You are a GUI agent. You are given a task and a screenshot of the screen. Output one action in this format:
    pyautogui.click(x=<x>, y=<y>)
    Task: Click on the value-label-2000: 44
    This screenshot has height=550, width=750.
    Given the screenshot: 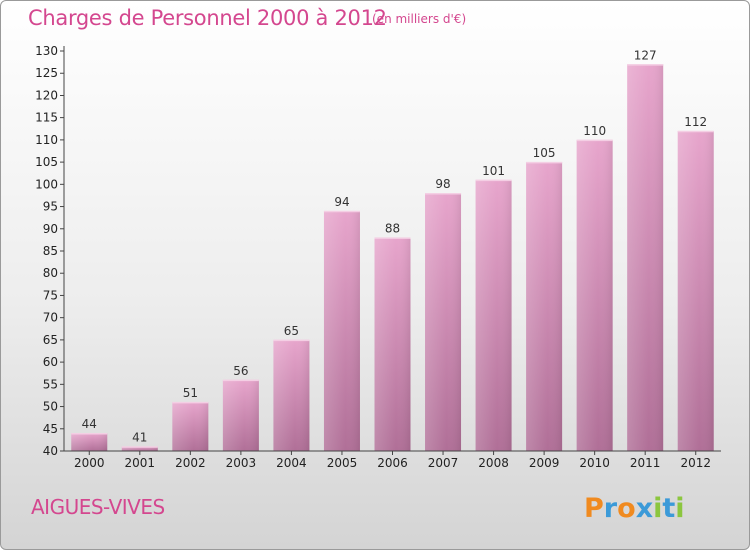 What is the action you would take?
    pyautogui.click(x=89, y=424)
    